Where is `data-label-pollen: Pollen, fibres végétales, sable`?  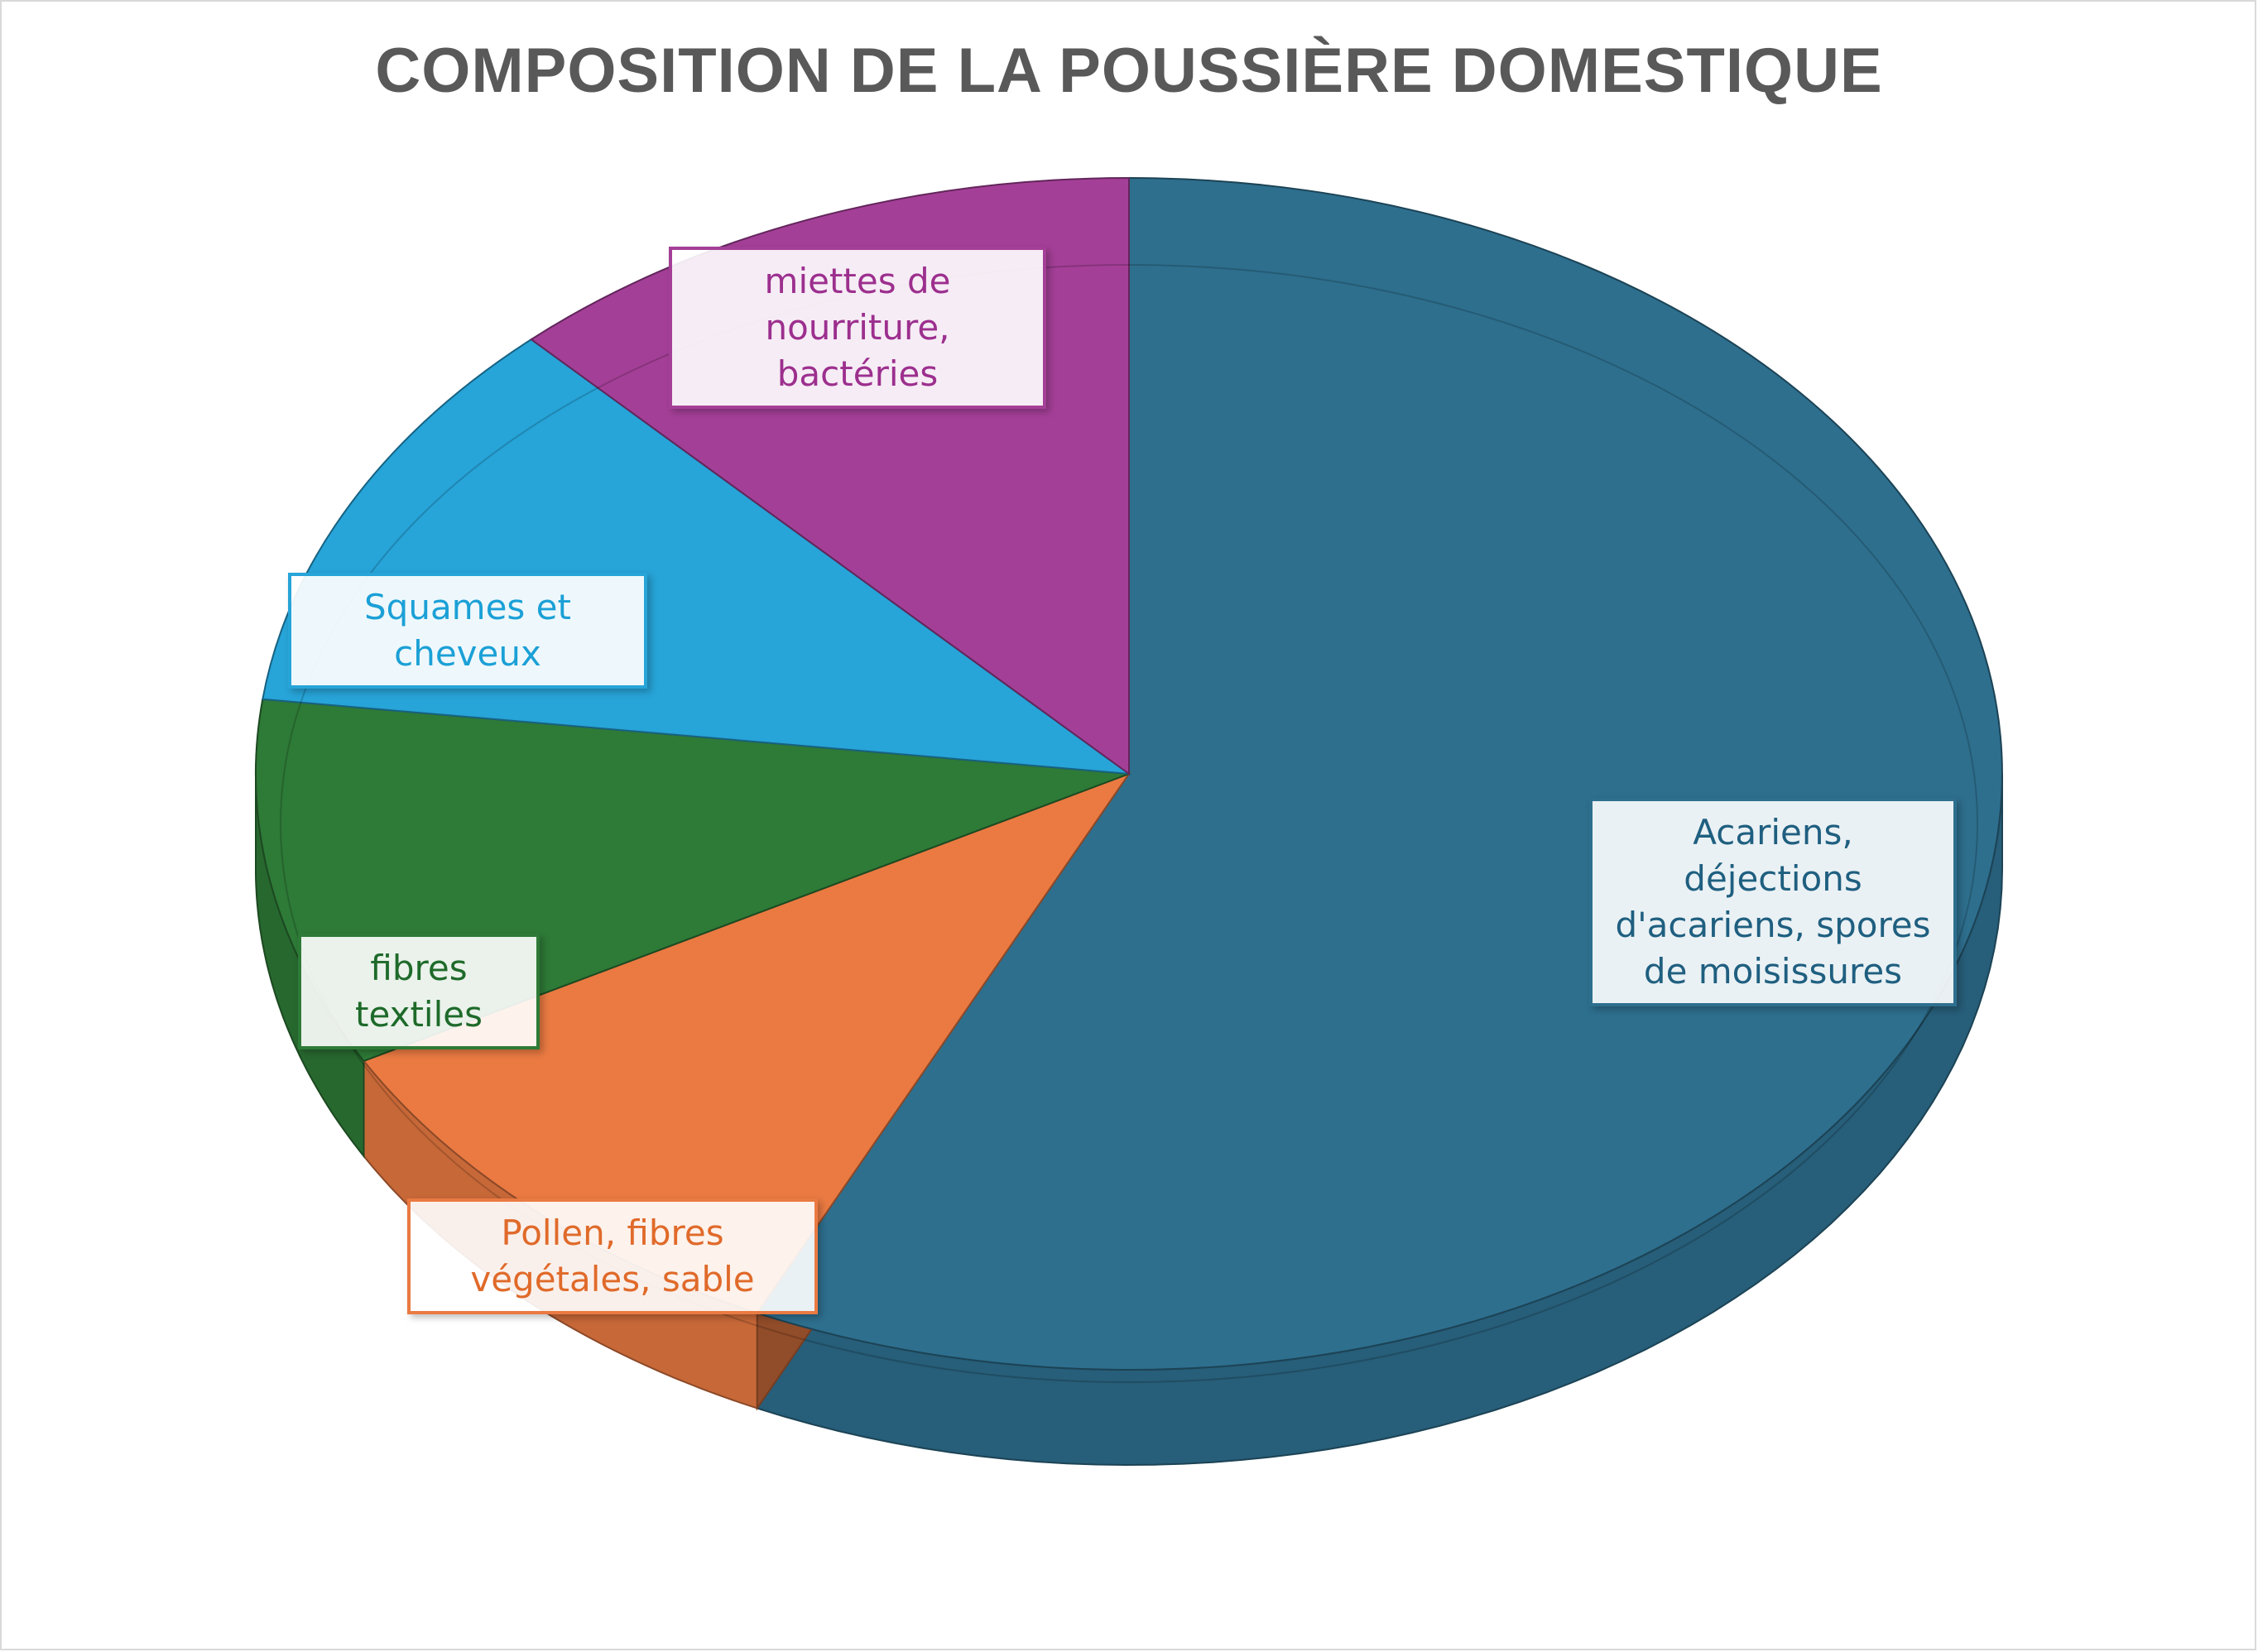 data-label-pollen: Pollen, fibres végétales, sable is located at coordinates (612, 1256).